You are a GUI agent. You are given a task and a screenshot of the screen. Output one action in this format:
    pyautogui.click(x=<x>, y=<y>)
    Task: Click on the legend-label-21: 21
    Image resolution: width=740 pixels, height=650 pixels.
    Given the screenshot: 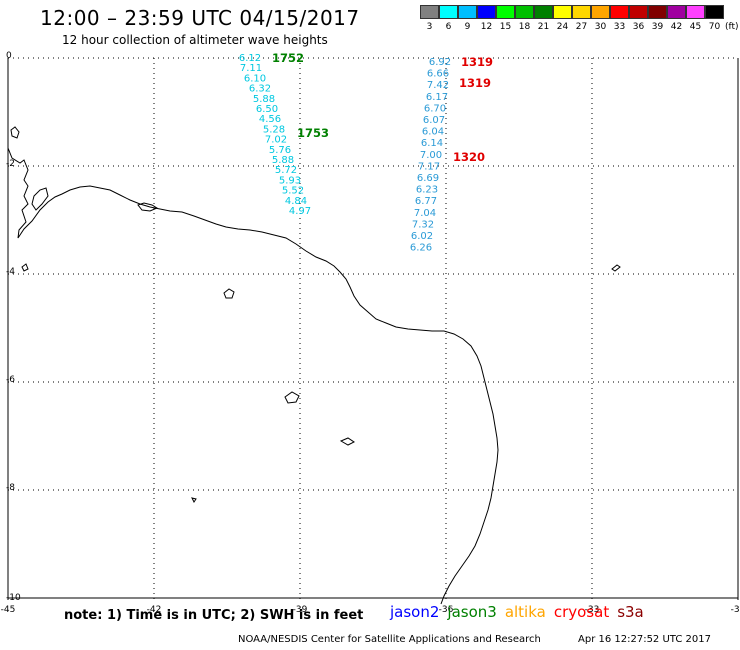 What is the action you would take?
    pyautogui.click(x=543, y=27)
    